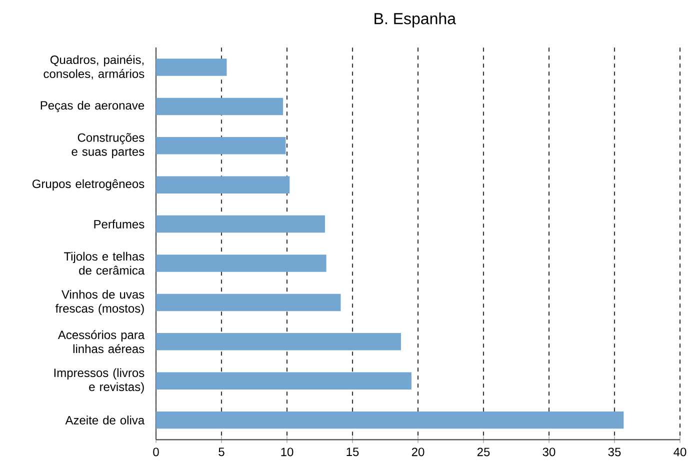  Describe the element at coordinates (119, 224) in the screenshot. I see `y-tick-label: Perfumes` at that location.